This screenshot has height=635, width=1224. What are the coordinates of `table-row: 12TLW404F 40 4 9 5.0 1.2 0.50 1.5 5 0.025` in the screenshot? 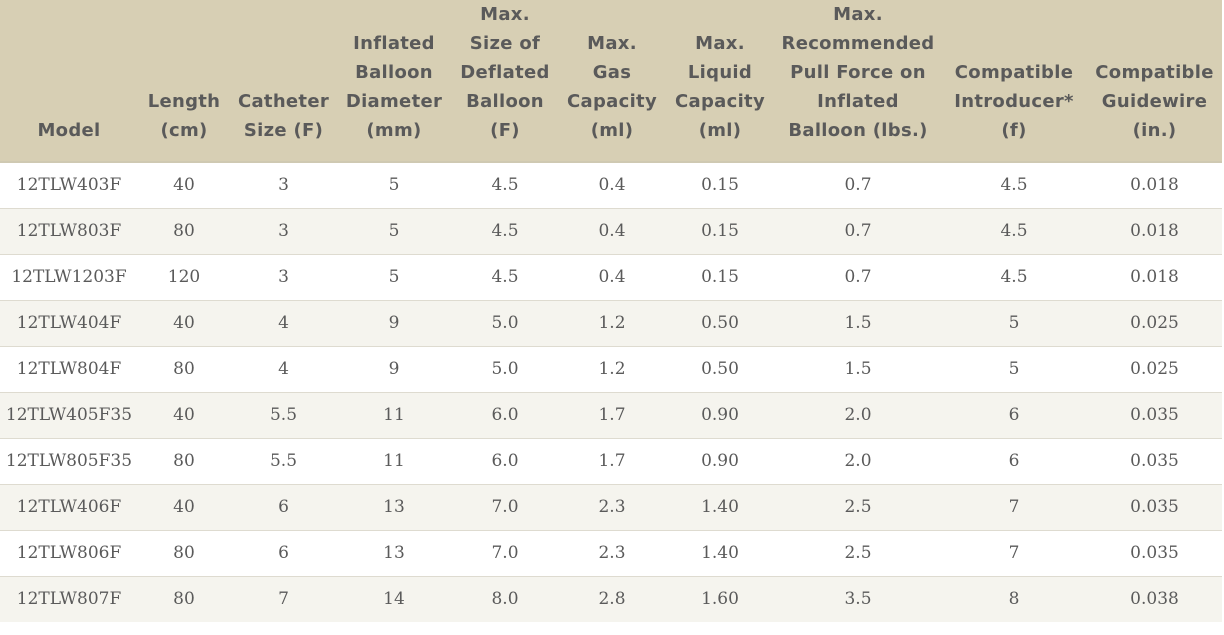 It's located at (611, 323).